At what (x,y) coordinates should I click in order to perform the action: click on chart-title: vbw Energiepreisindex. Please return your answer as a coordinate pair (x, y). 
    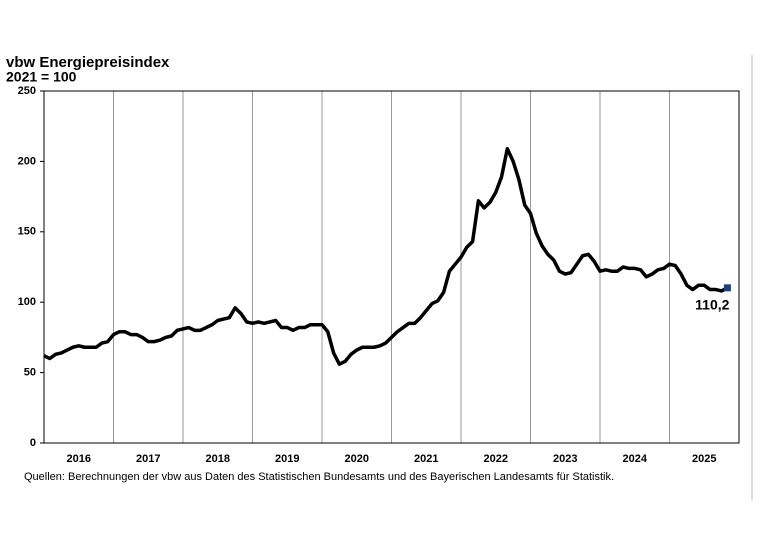
    Looking at the image, I should click on (88, 62).